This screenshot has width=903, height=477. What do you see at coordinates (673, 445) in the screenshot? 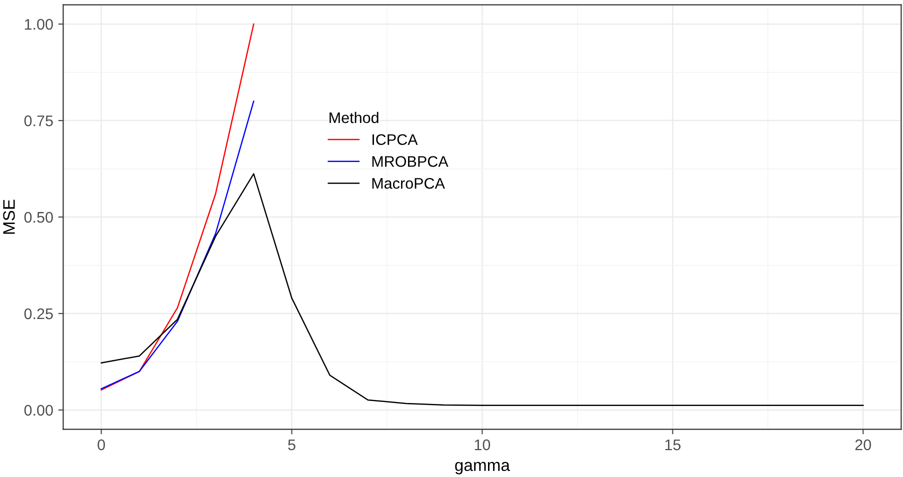
I see `x-tick-label: 15` at bounding box center [673, 445].